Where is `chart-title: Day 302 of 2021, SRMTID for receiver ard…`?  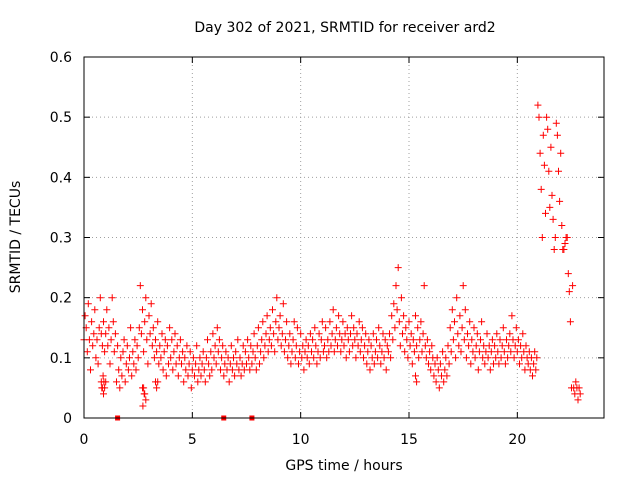 chart-title: Day 302 of 2021, SRMTID for receiver ard… is located at coordinates (344, 28).